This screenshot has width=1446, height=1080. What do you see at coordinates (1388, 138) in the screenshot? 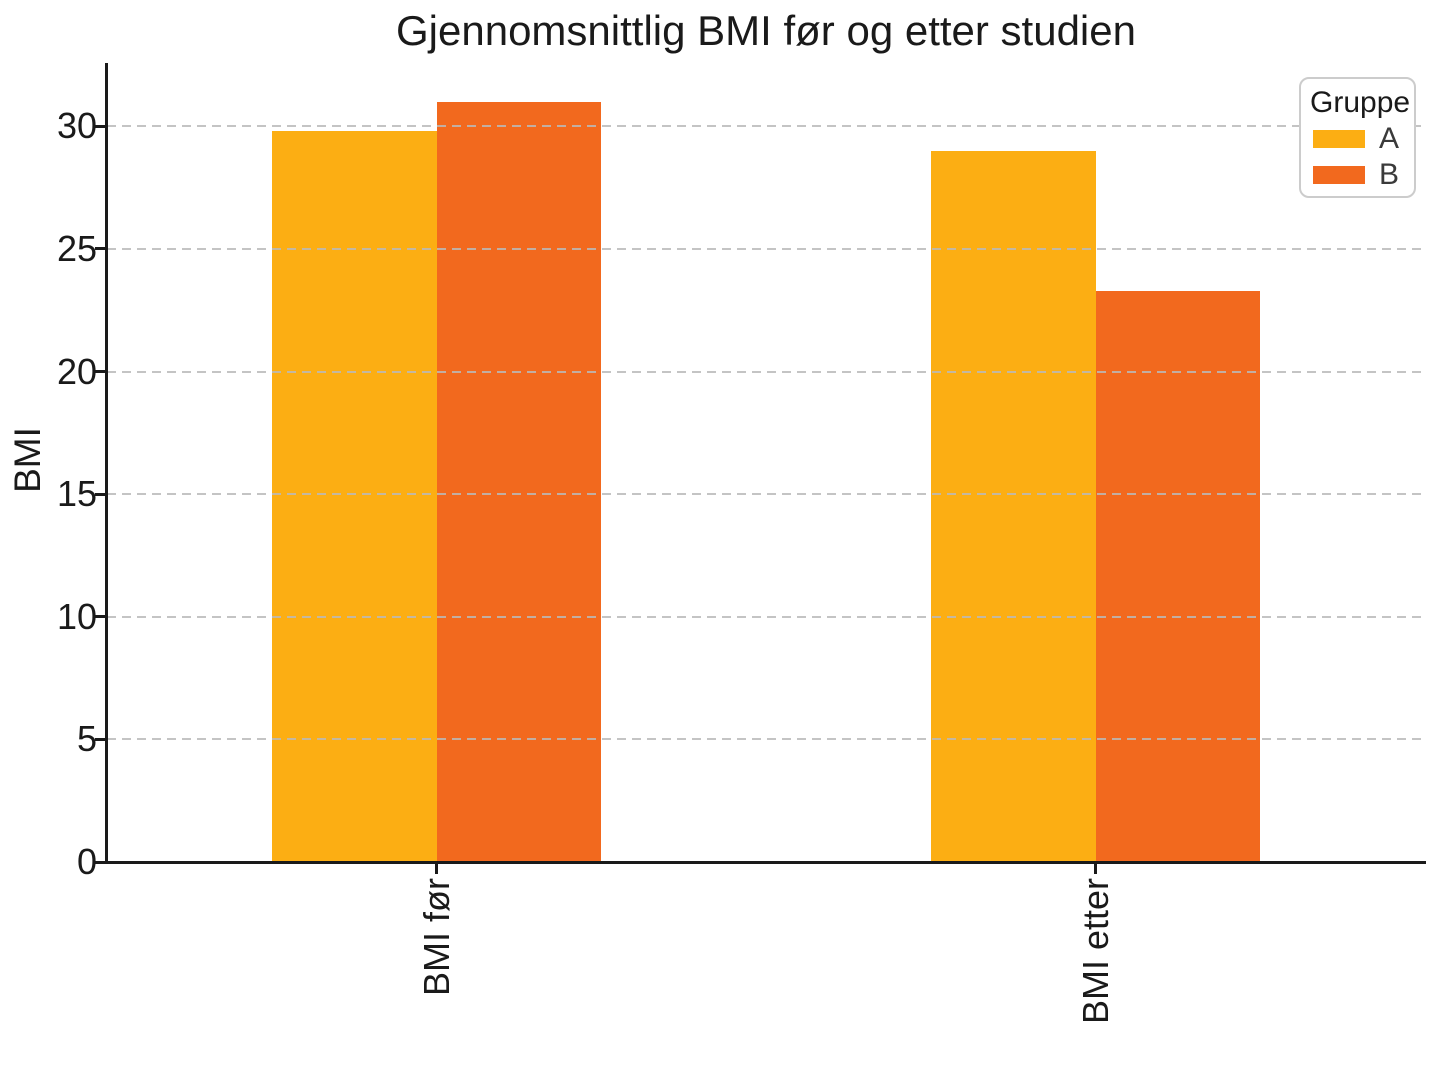
I see `legend-label-a: A` at bounding box center [1388, 138].